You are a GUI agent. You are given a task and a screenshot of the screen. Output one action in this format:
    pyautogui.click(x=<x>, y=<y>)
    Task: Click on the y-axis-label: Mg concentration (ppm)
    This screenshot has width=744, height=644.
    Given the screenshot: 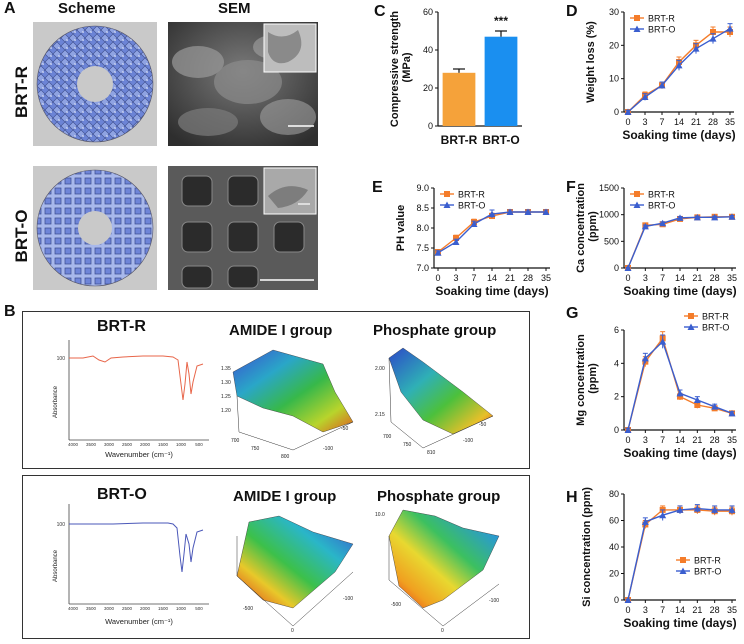 What is the action you would take?
    pyautogui.click(x=587, y=380)
    